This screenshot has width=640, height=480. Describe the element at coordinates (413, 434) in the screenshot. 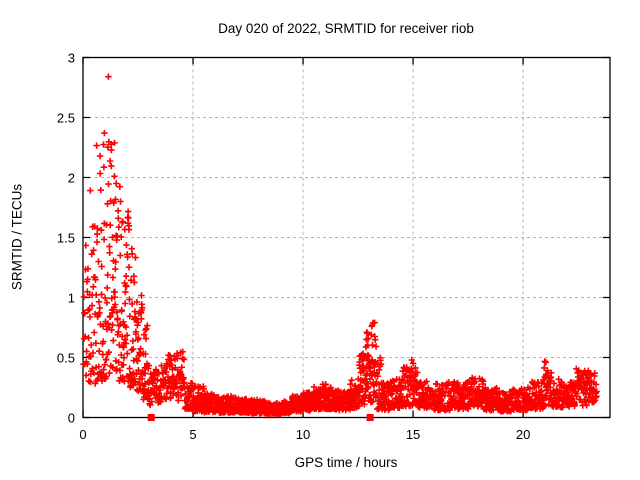

I see `x-tick-label: 15` at that location.